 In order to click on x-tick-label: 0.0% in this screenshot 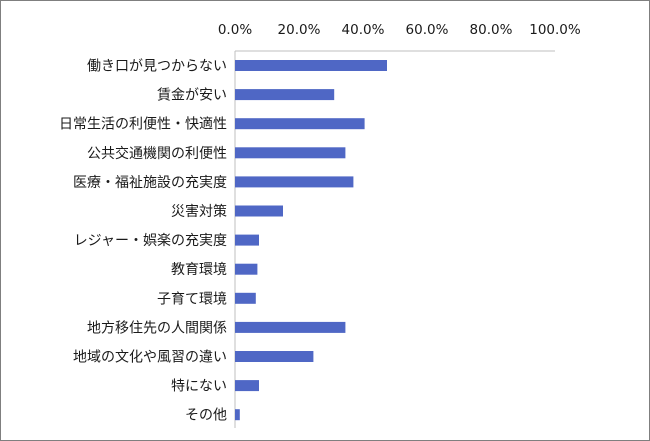, I will do `click(235, 30)`.